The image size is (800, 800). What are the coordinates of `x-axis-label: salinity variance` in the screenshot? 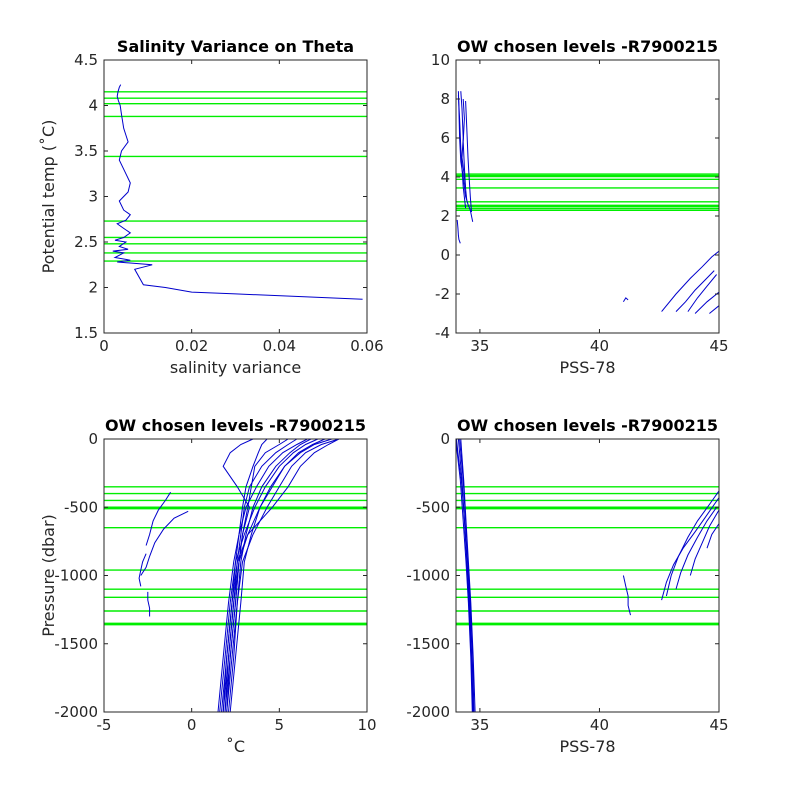 It's located at (235, 367).